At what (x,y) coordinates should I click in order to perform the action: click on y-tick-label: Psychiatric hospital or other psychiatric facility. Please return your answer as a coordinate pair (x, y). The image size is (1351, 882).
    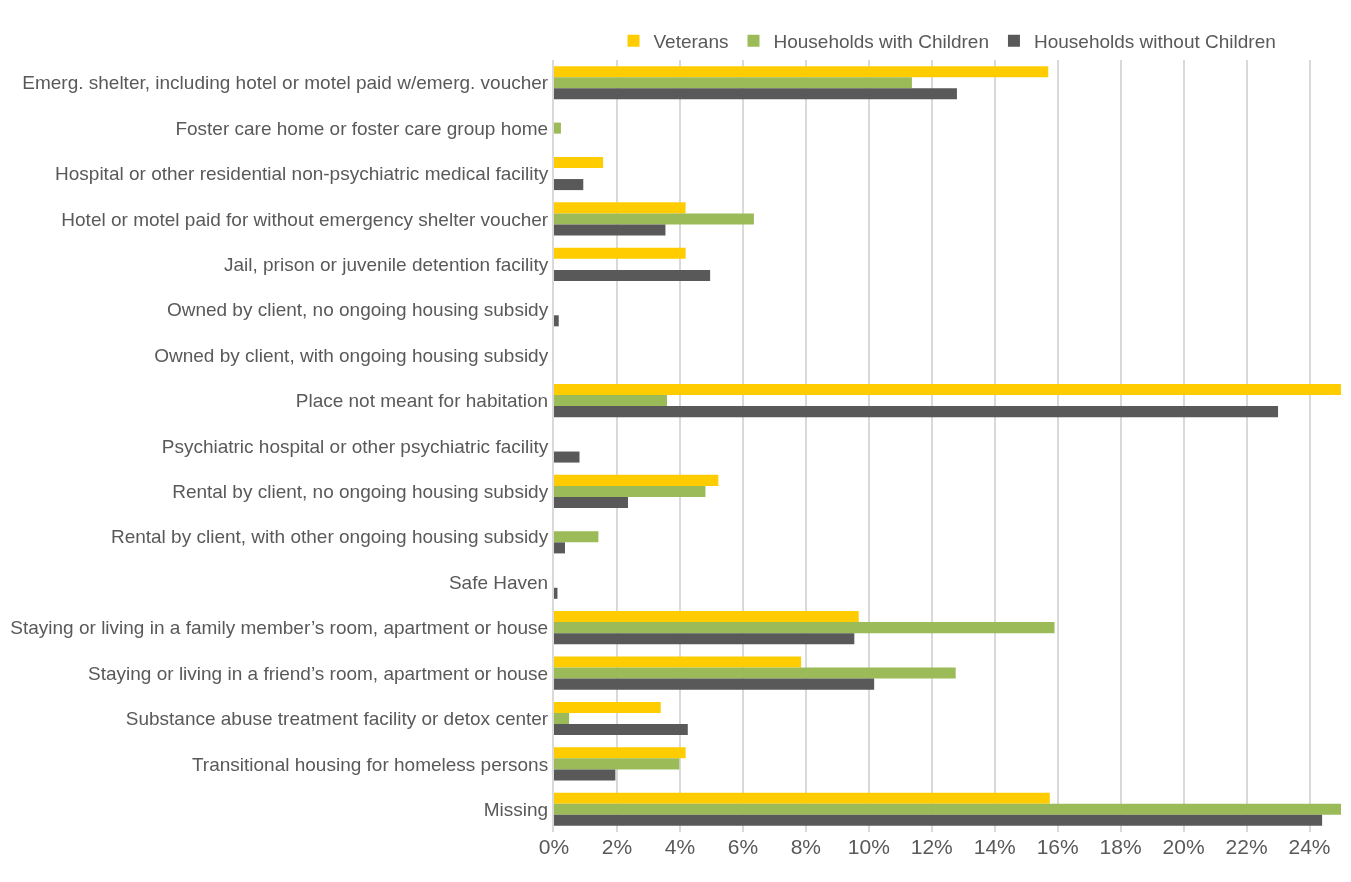
    Looking at the image, I should click on (355, 446).